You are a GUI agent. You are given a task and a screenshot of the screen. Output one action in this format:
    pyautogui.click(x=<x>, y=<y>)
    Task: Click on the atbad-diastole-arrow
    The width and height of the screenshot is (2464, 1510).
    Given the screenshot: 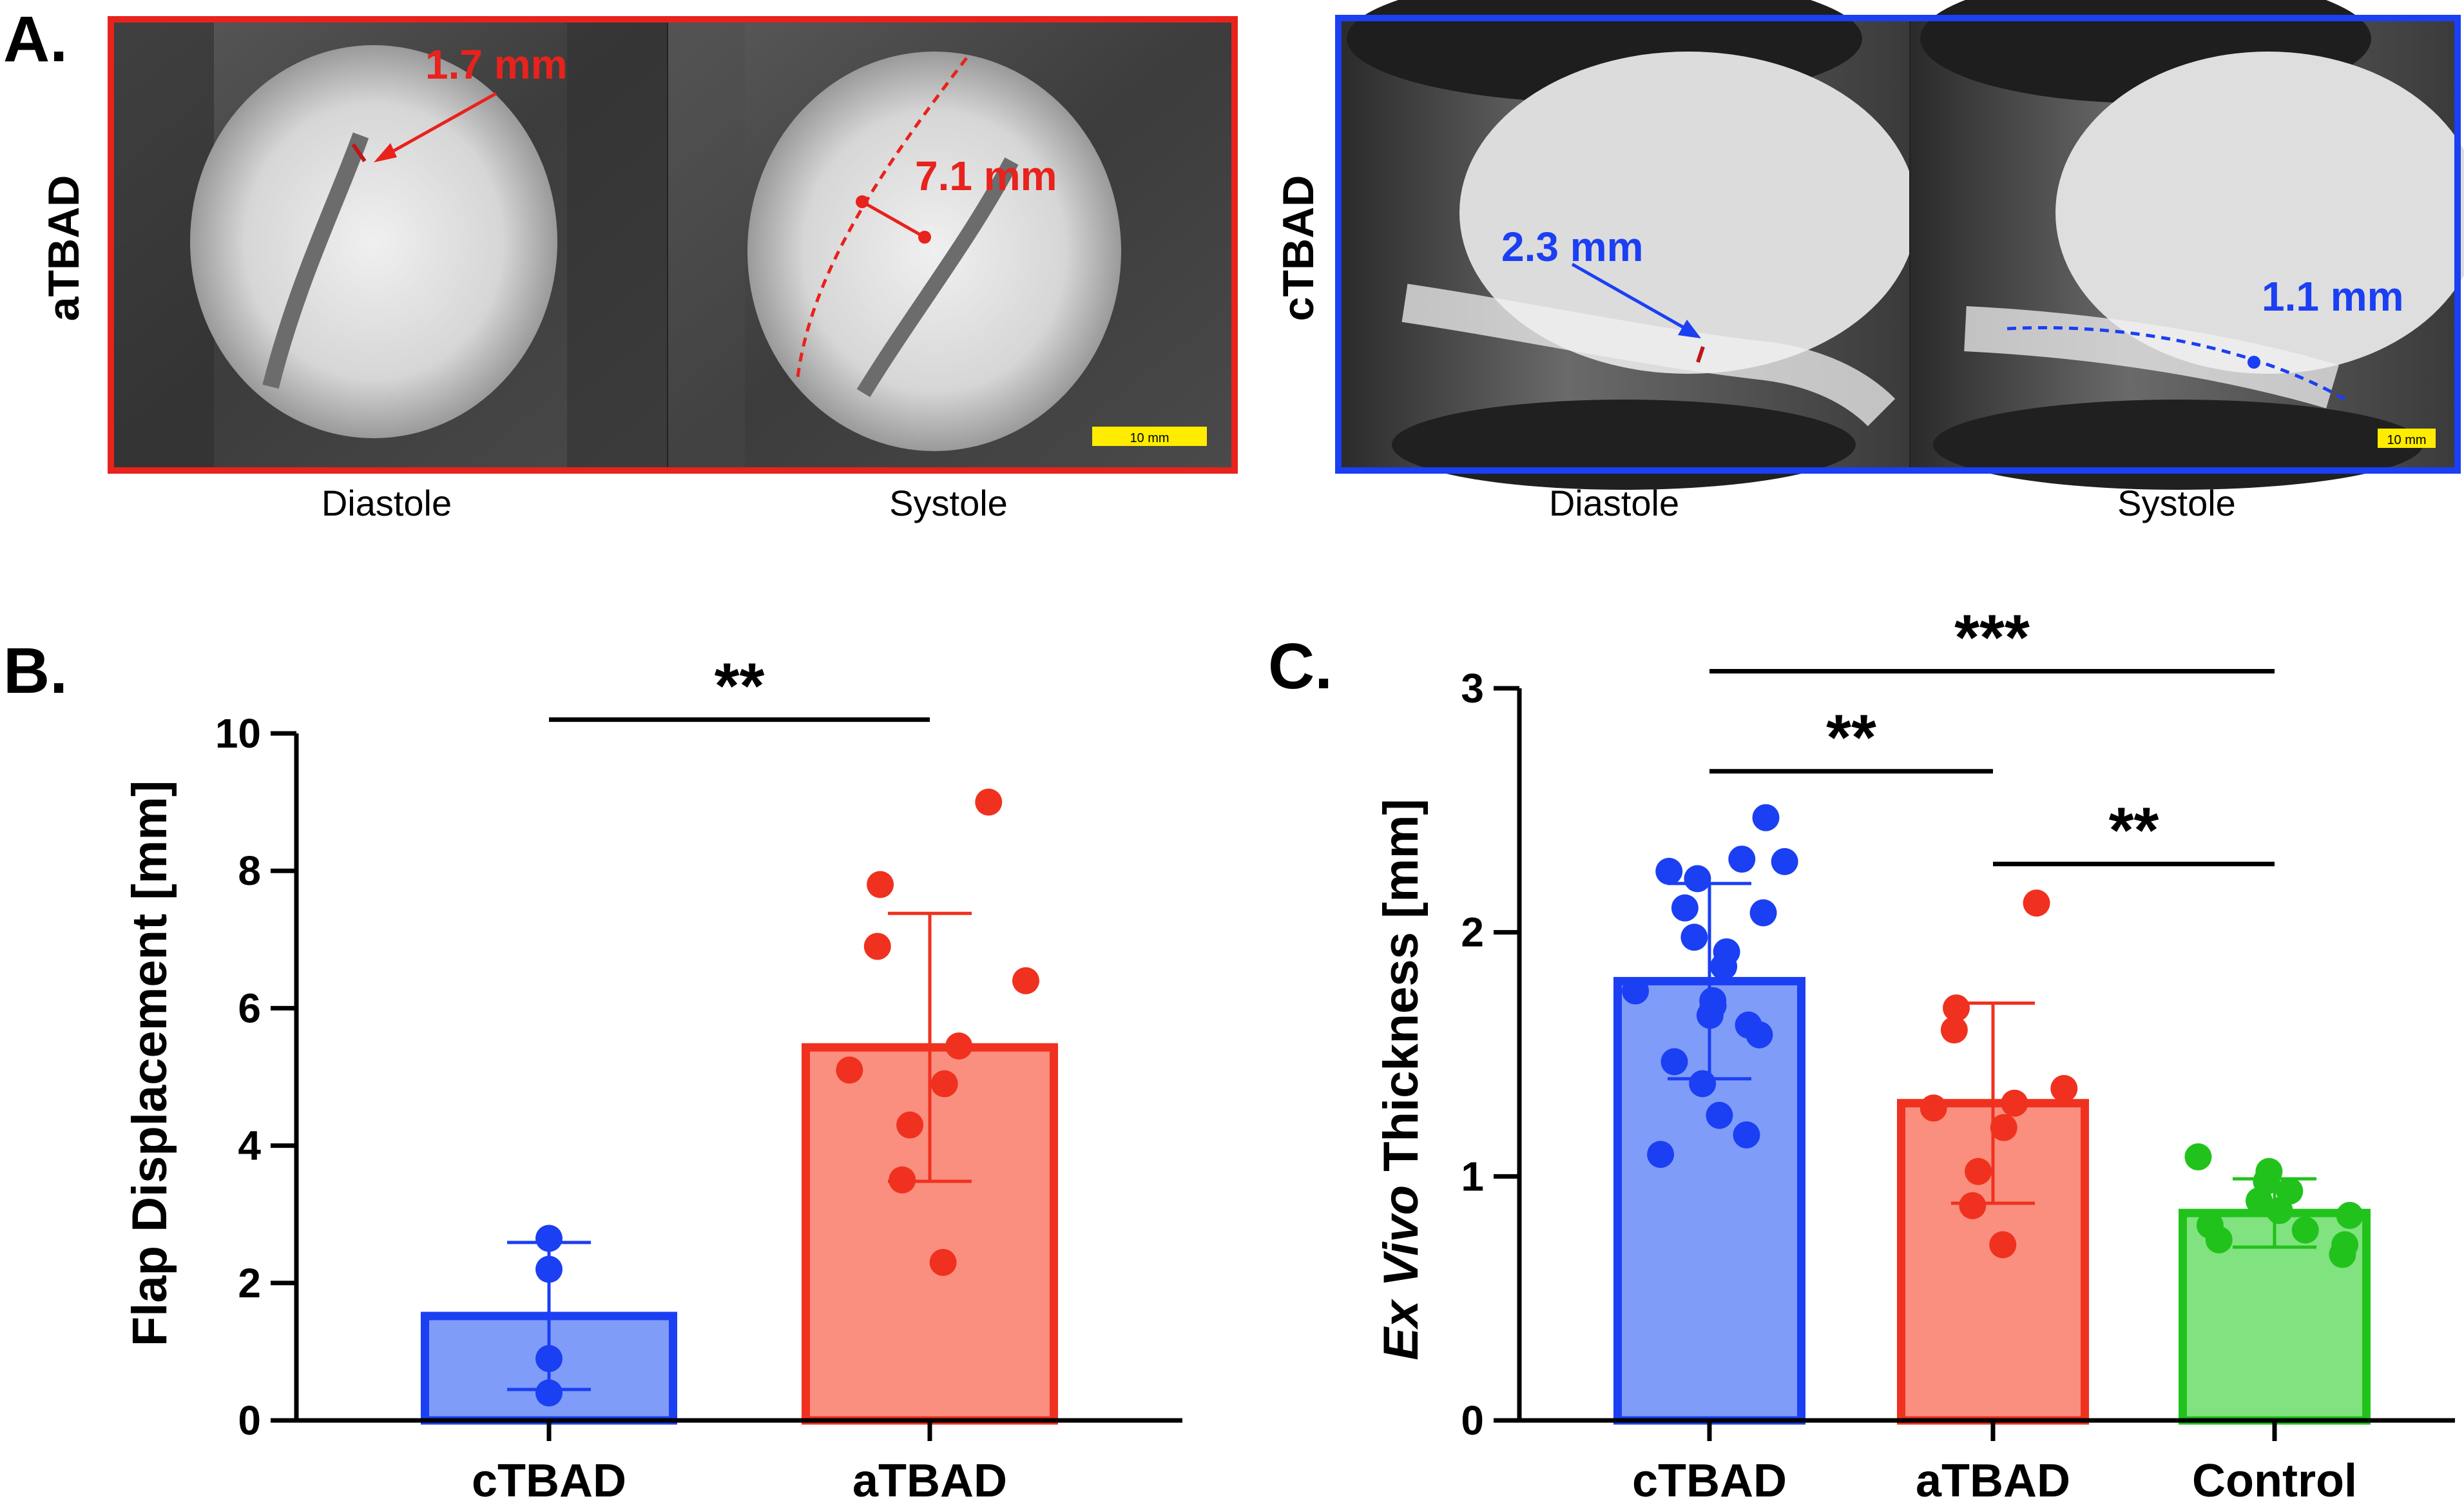 What is the action you would take?
    pyautogui.click(x=436, y=127)
    